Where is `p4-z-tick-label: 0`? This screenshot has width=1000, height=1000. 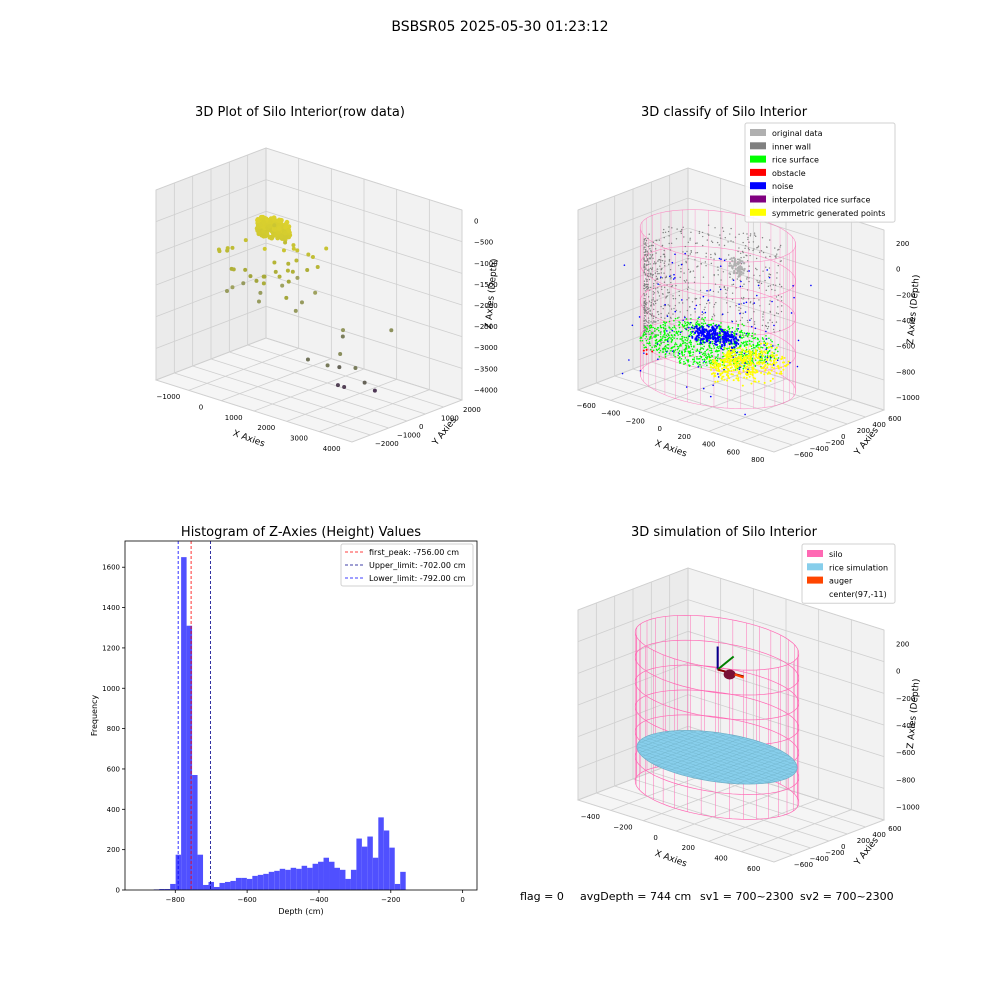 p4-z-tick-label: 0 is located at coordinates (898, 672).